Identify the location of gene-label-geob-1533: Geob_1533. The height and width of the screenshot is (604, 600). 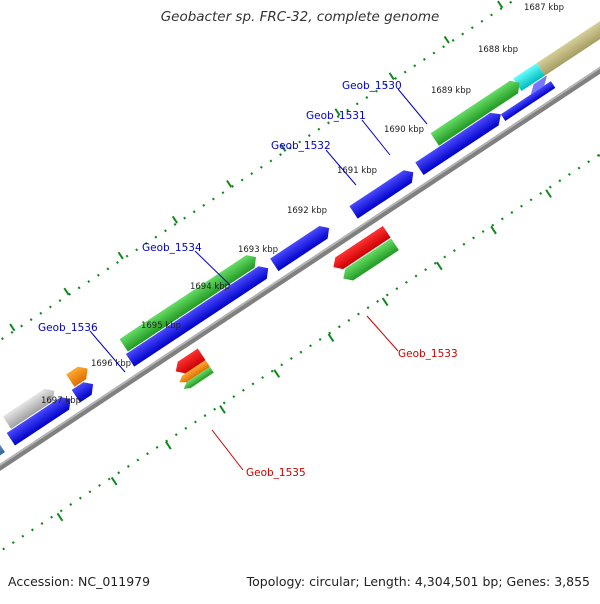
(428, 354).